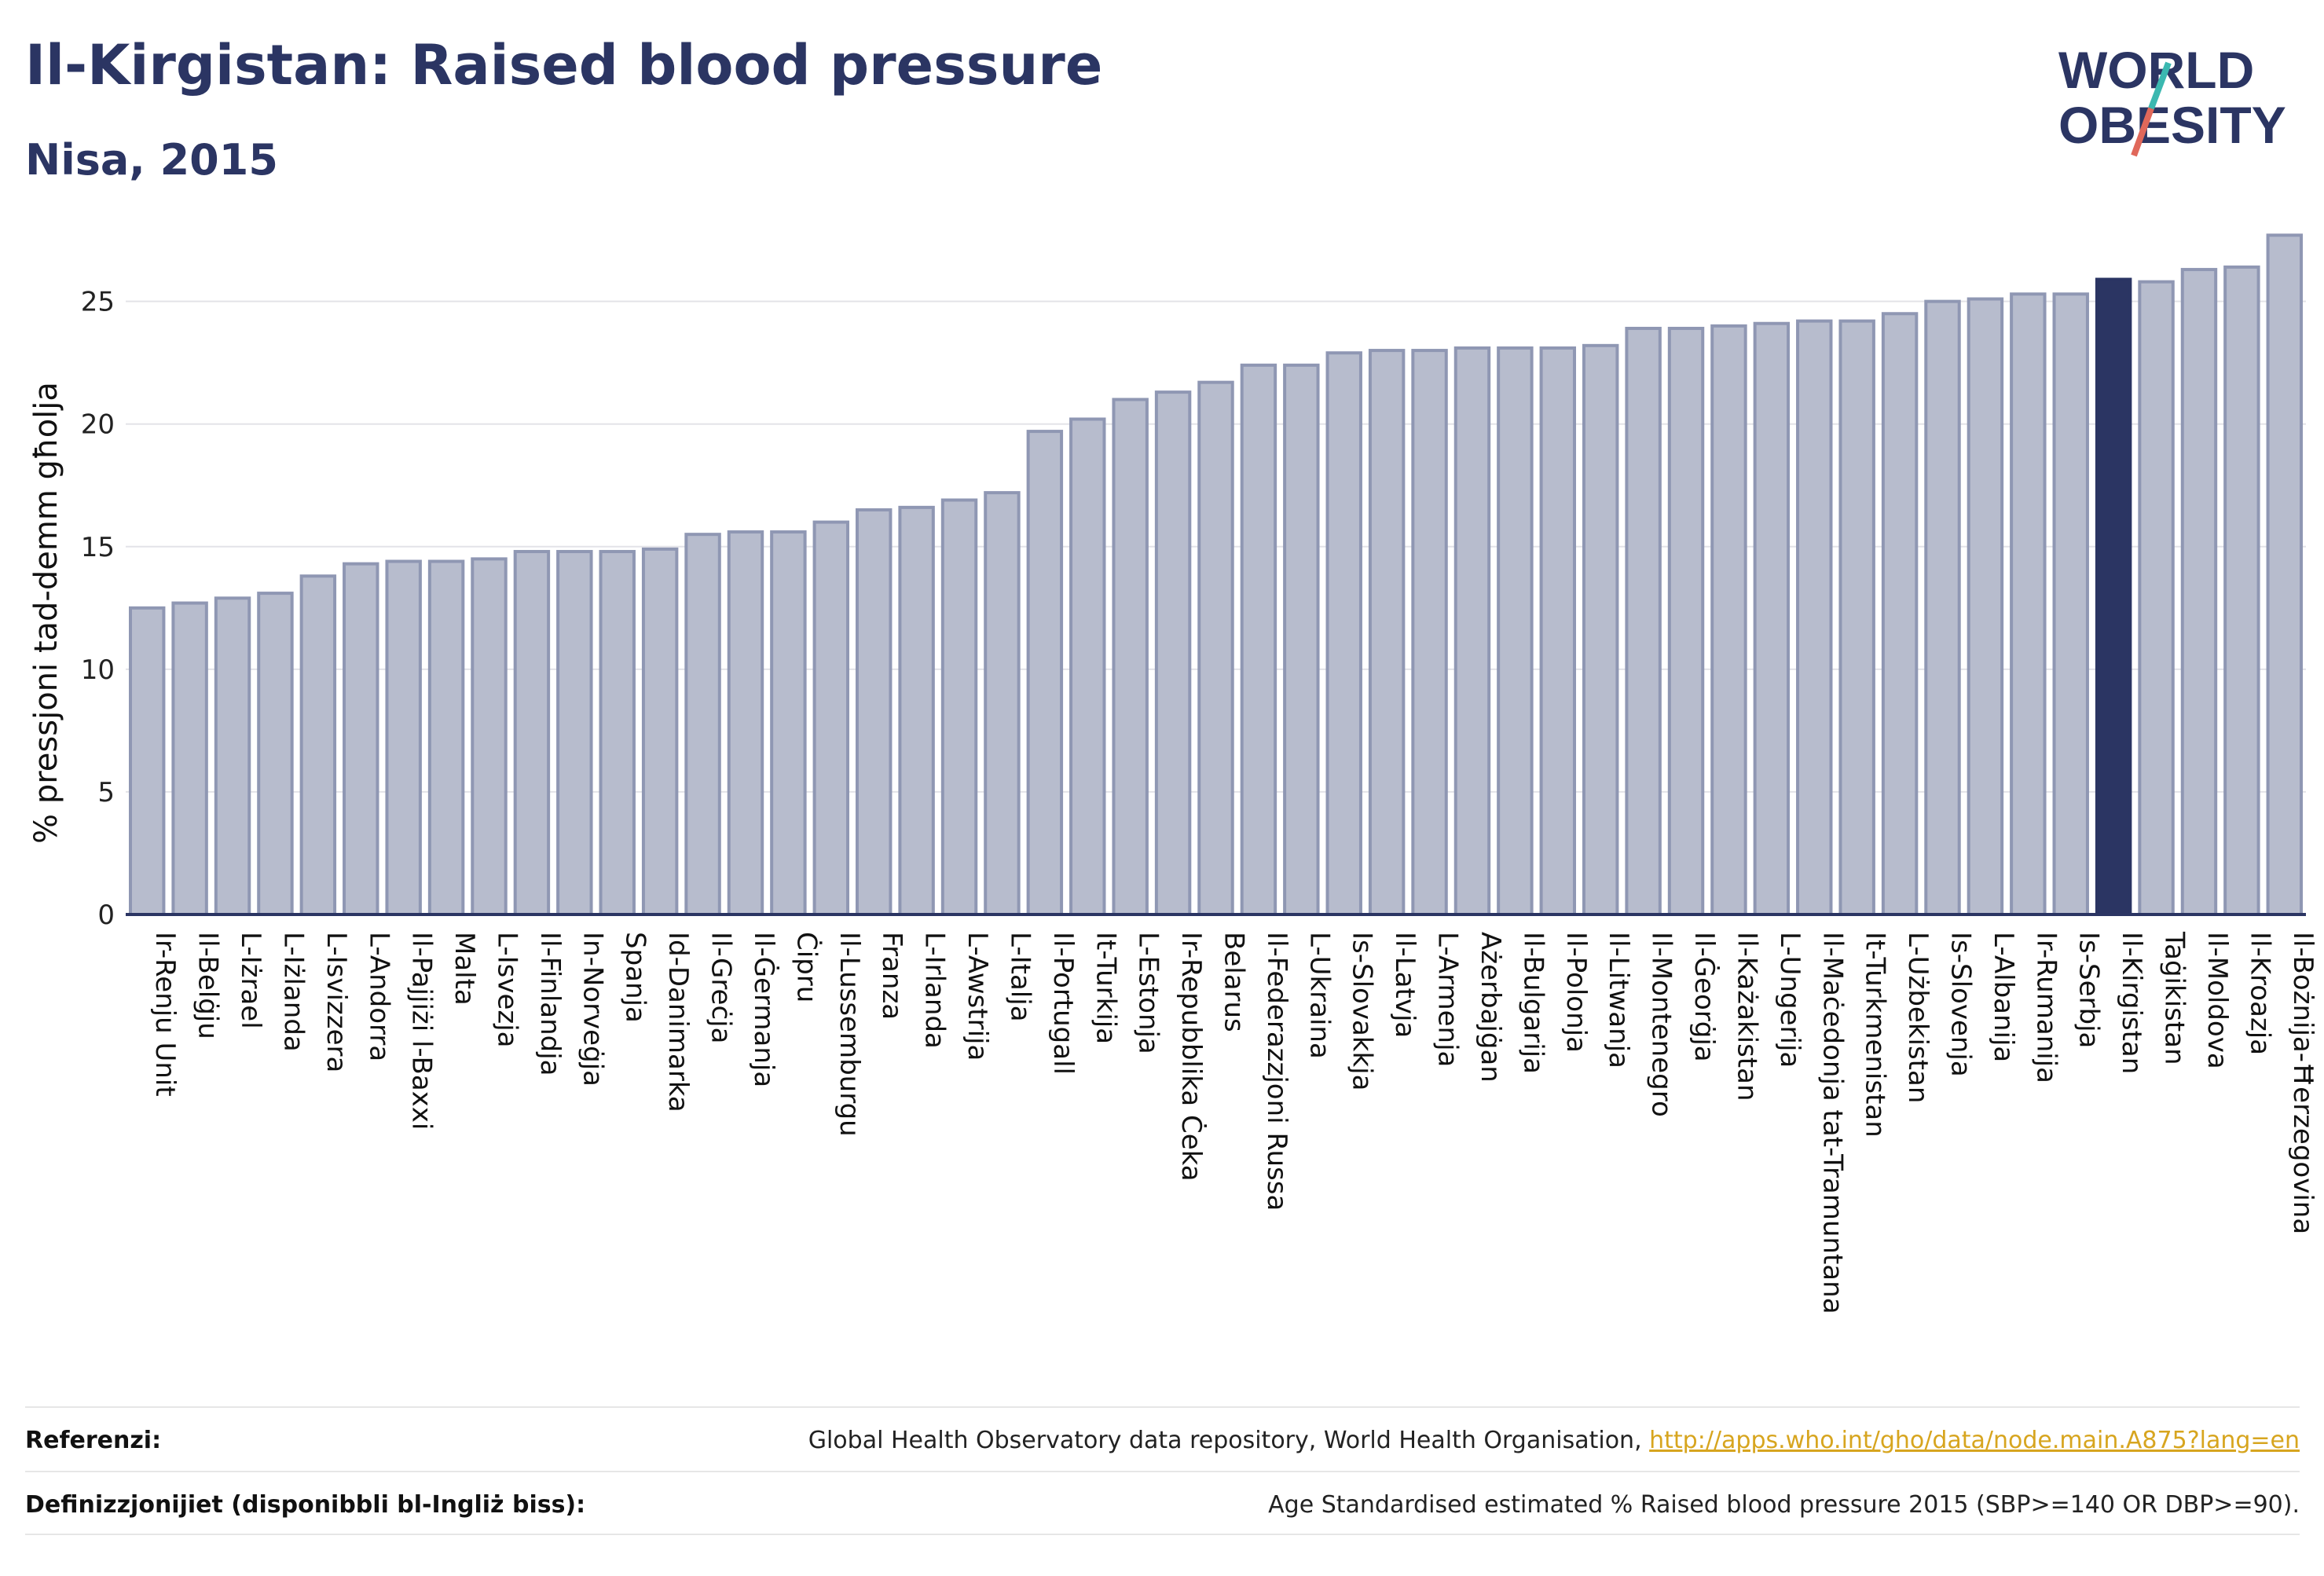 The width and height of the screenshot is (2324, 1576). Describe the element at coordinates (1276, 1071) in the screenshot. I see `x-category-label: Il-Federazzjoni Russa` at that location.